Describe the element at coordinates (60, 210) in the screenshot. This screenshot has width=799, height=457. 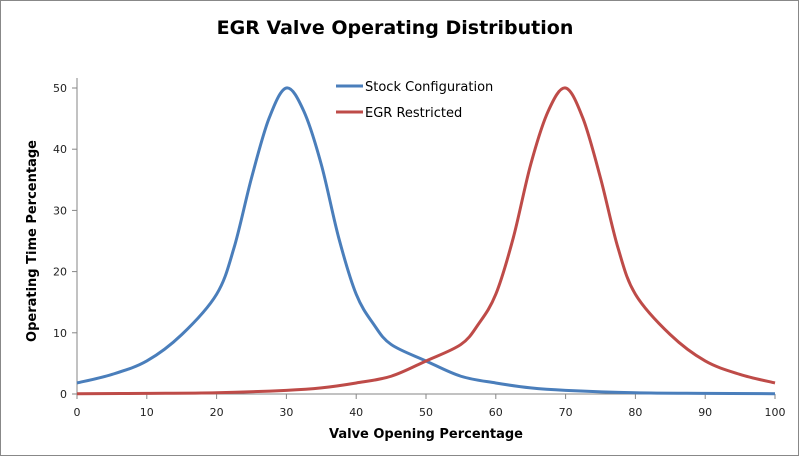
I see `y-tick-label: 30` at that location.